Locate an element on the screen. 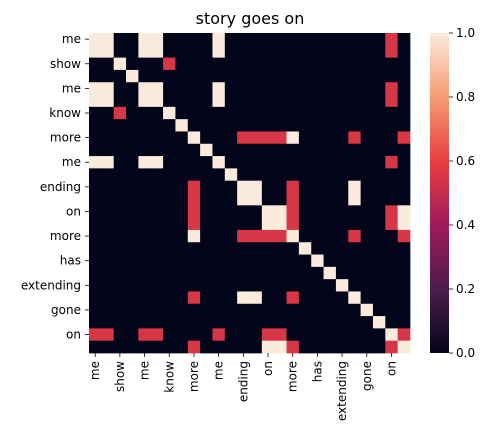 The height and width of the screenshot is (442, 487). colorbar-tick-label: 0.4 is located at coordinates (465, 225).